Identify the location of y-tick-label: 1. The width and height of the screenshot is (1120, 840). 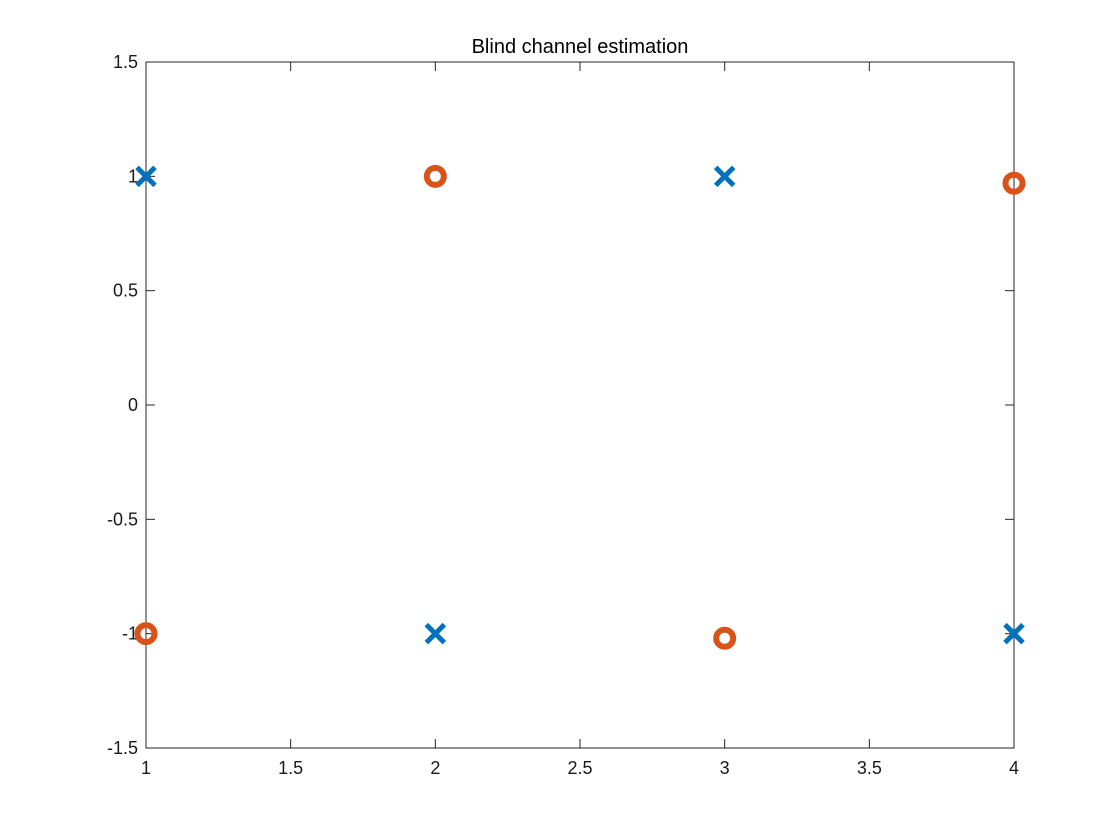
(133, 176).